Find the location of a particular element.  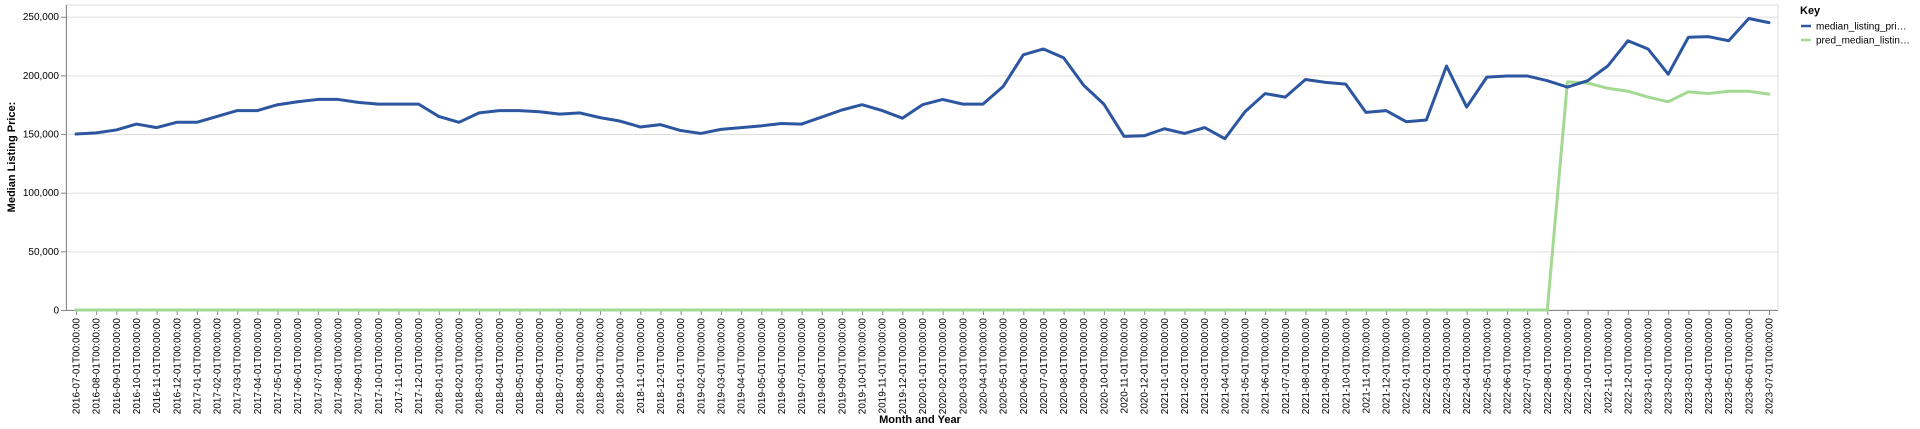

x-tick-label: 2022-01-01T00:00:00 is located at coordinates (1407, 366).